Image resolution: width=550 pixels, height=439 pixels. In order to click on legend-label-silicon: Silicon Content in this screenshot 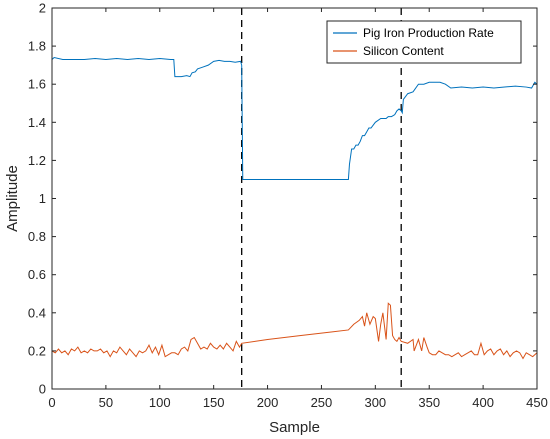, I will do `click(403, 51)`.